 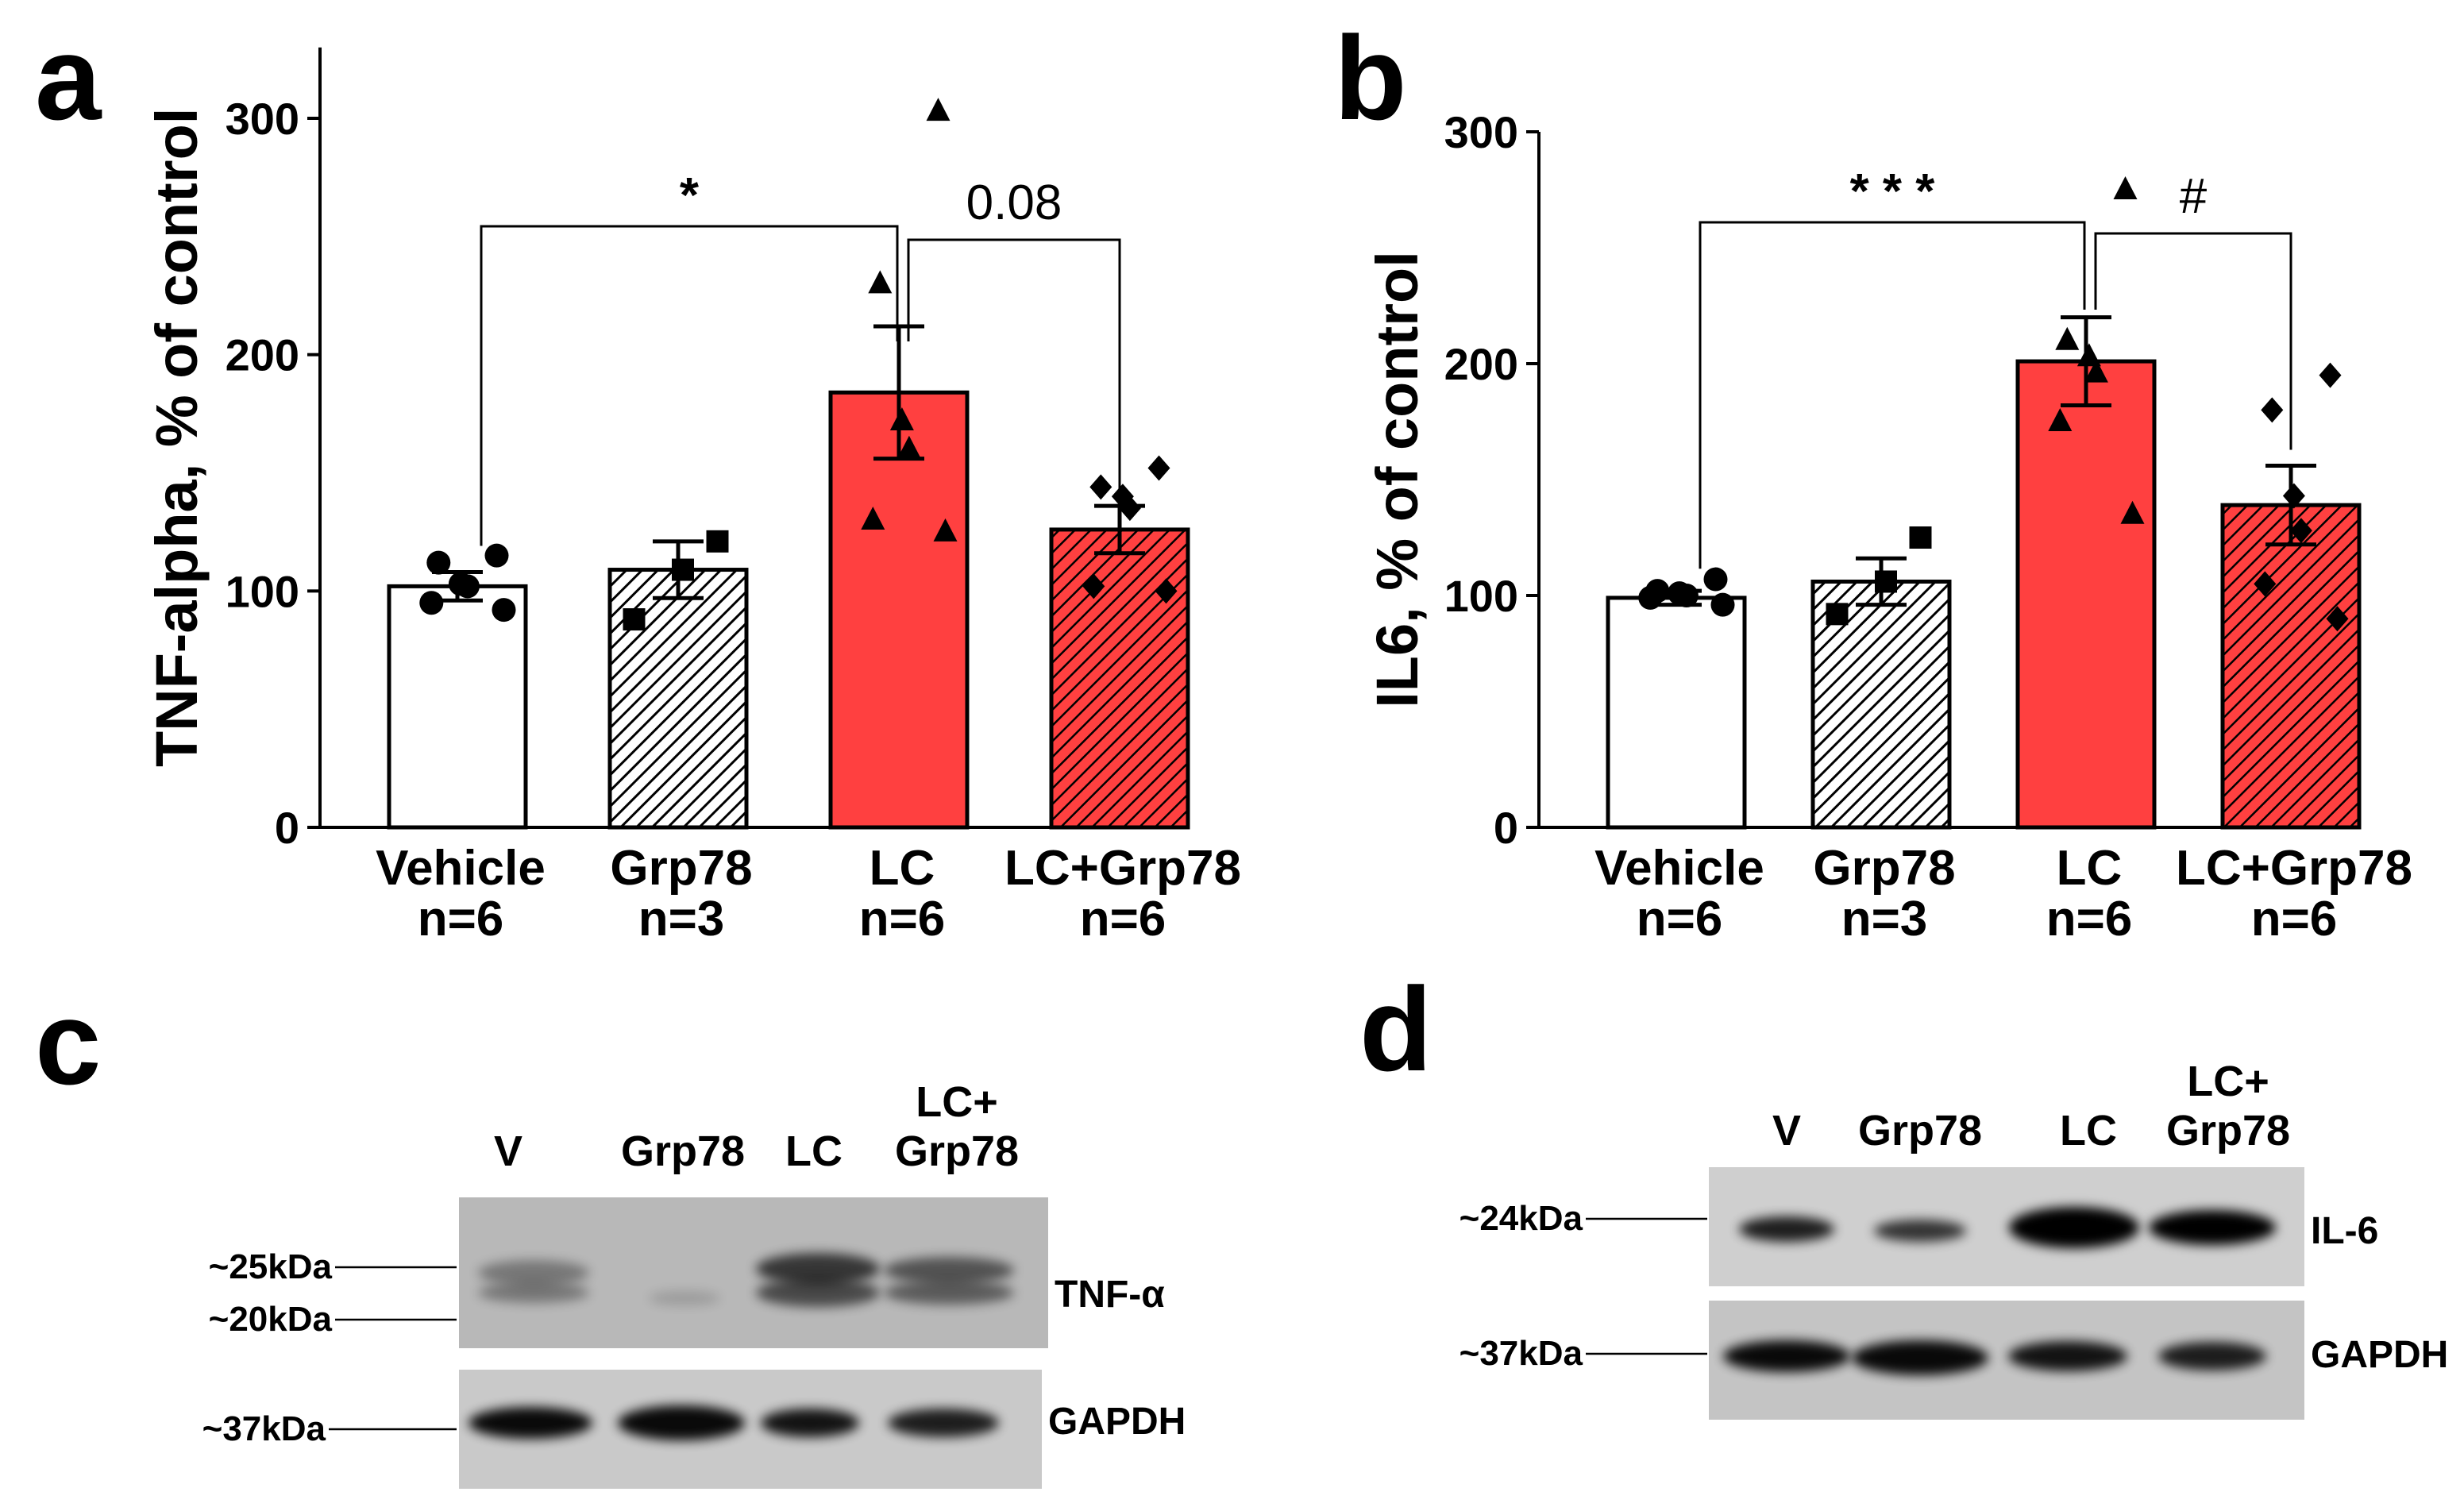 I want to click on y-axis-title: TNF-alpha, % of control, so click(x=177, y=437).